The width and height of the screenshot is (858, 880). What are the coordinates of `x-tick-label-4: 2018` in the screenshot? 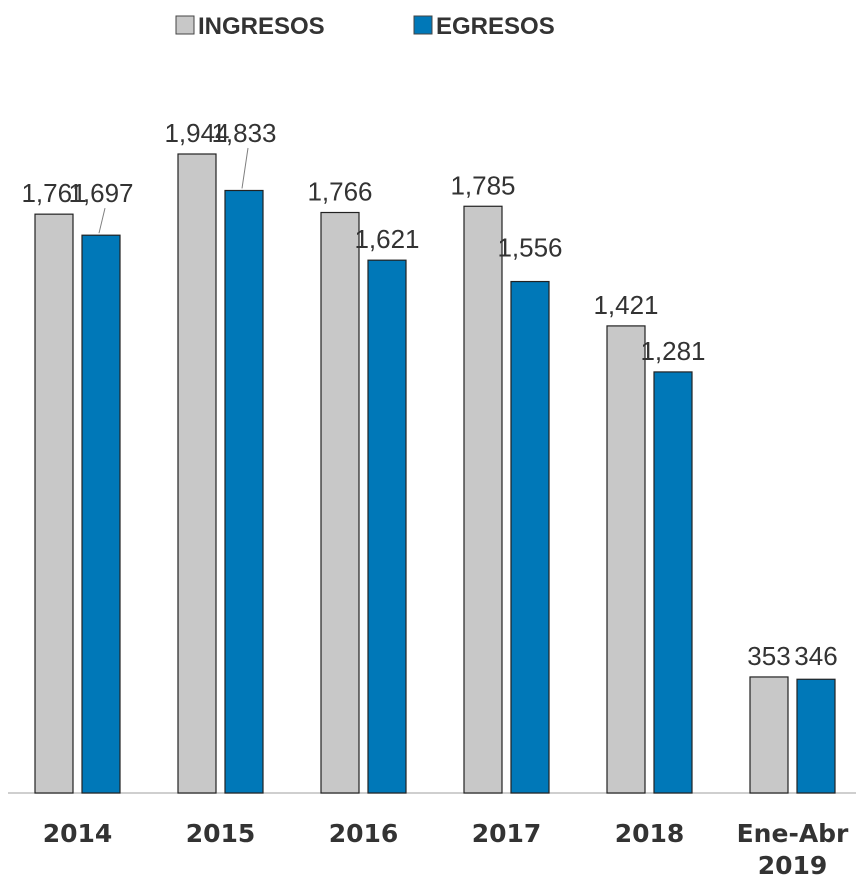 It's located at (650, 833).